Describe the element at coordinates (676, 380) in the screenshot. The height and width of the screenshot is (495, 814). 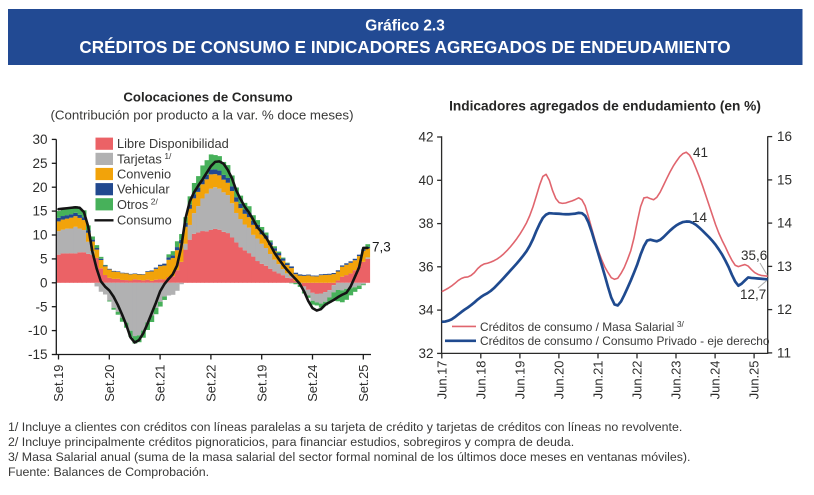
I see `svg-text: Jun.23` at that location.